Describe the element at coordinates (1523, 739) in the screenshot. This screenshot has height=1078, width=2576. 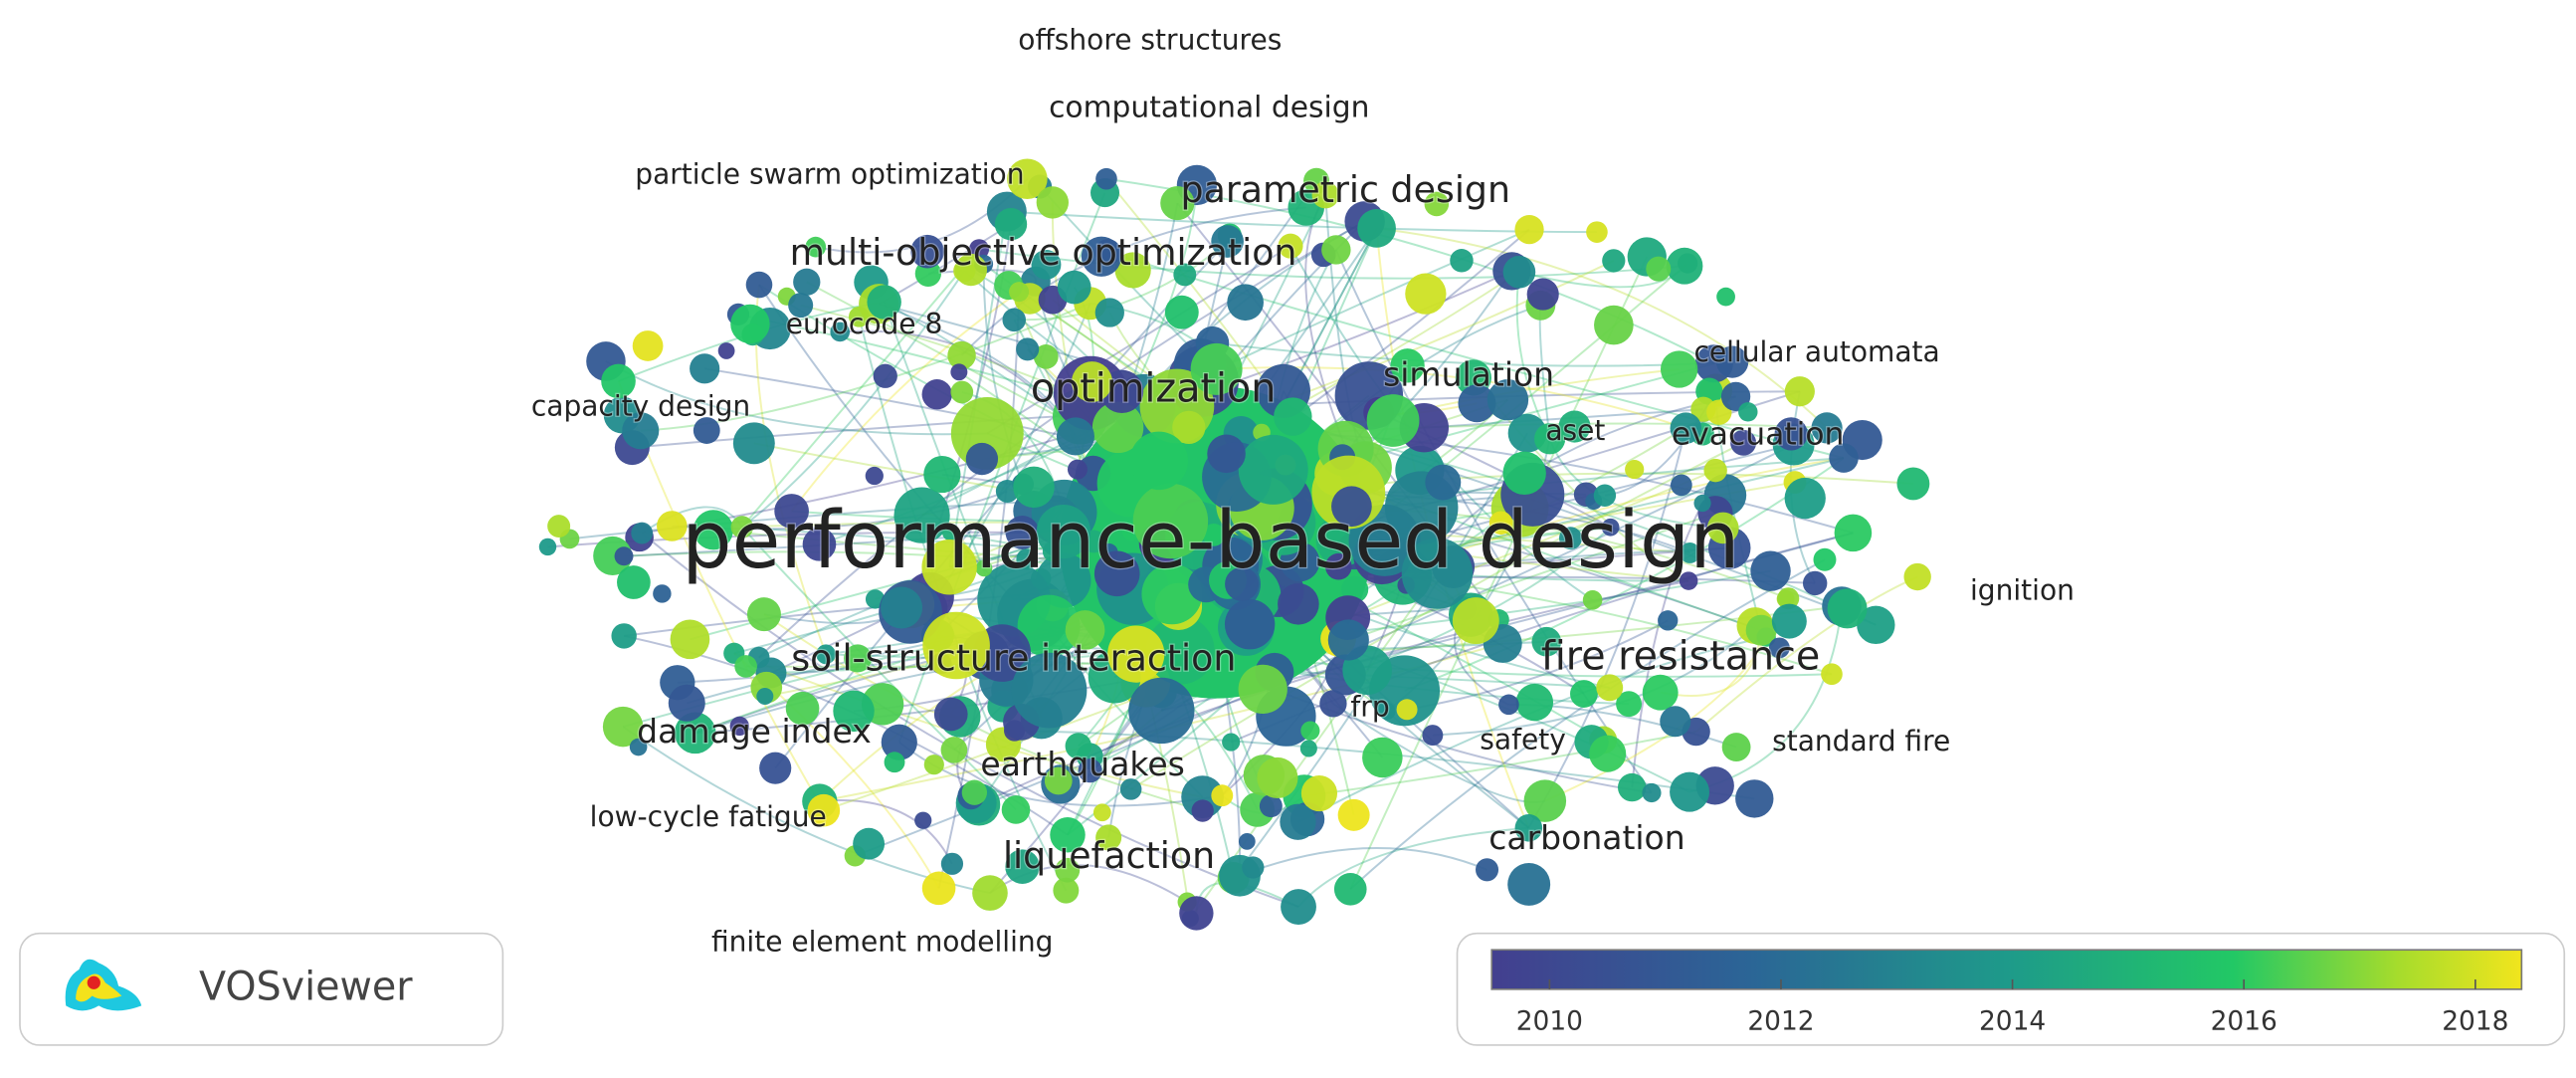
I see `keyword-label: safety` at that location.